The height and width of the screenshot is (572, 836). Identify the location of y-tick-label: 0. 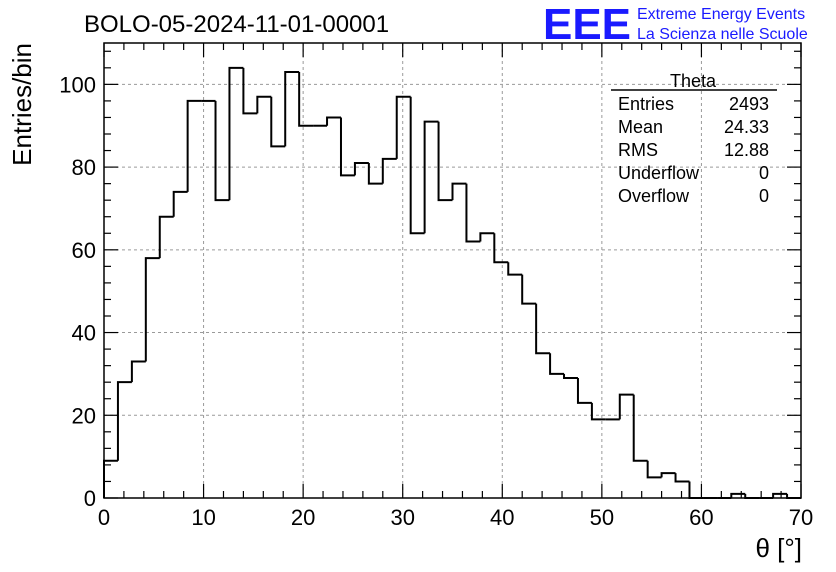
(90, 498).